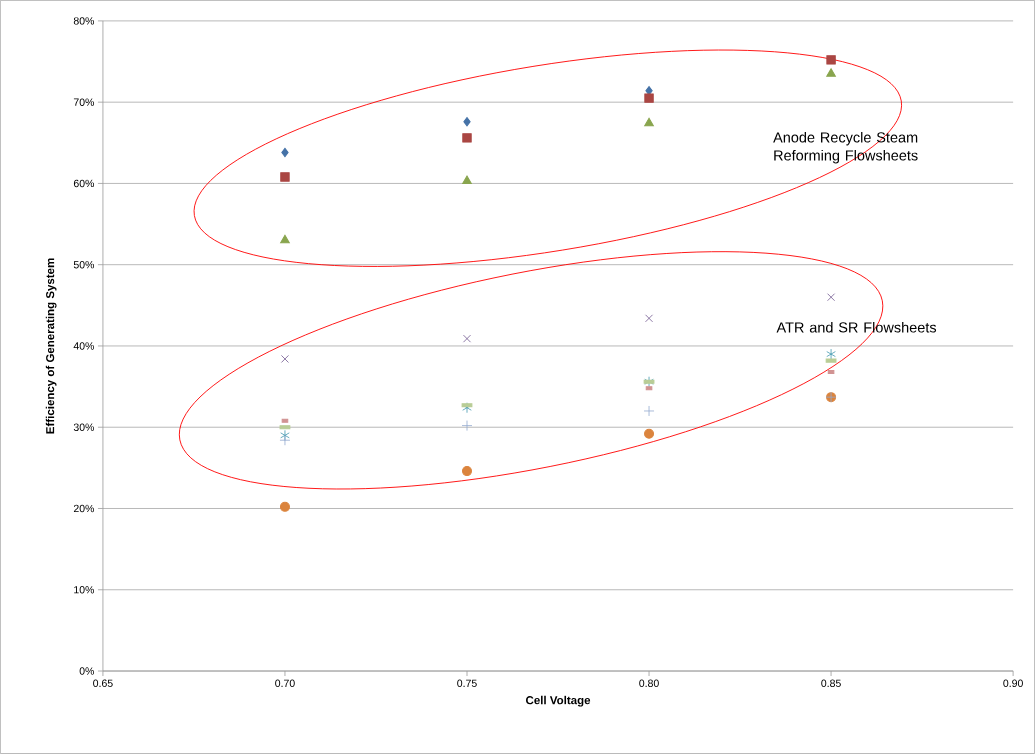 The height and width of the screenshot is (754, 1035). What do you see at coordinates (84, 102) in the screenshot?
I see `y-tick-label: 70%` at bounding box center [84, 102].